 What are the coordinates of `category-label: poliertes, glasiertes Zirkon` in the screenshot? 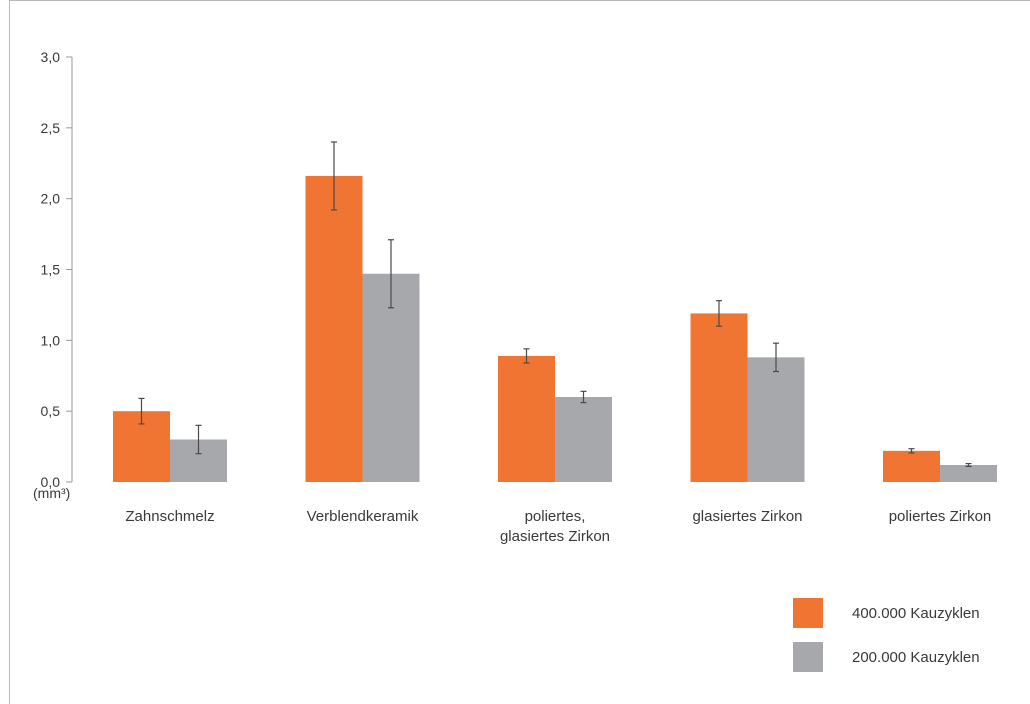 It's located at (555, 526).